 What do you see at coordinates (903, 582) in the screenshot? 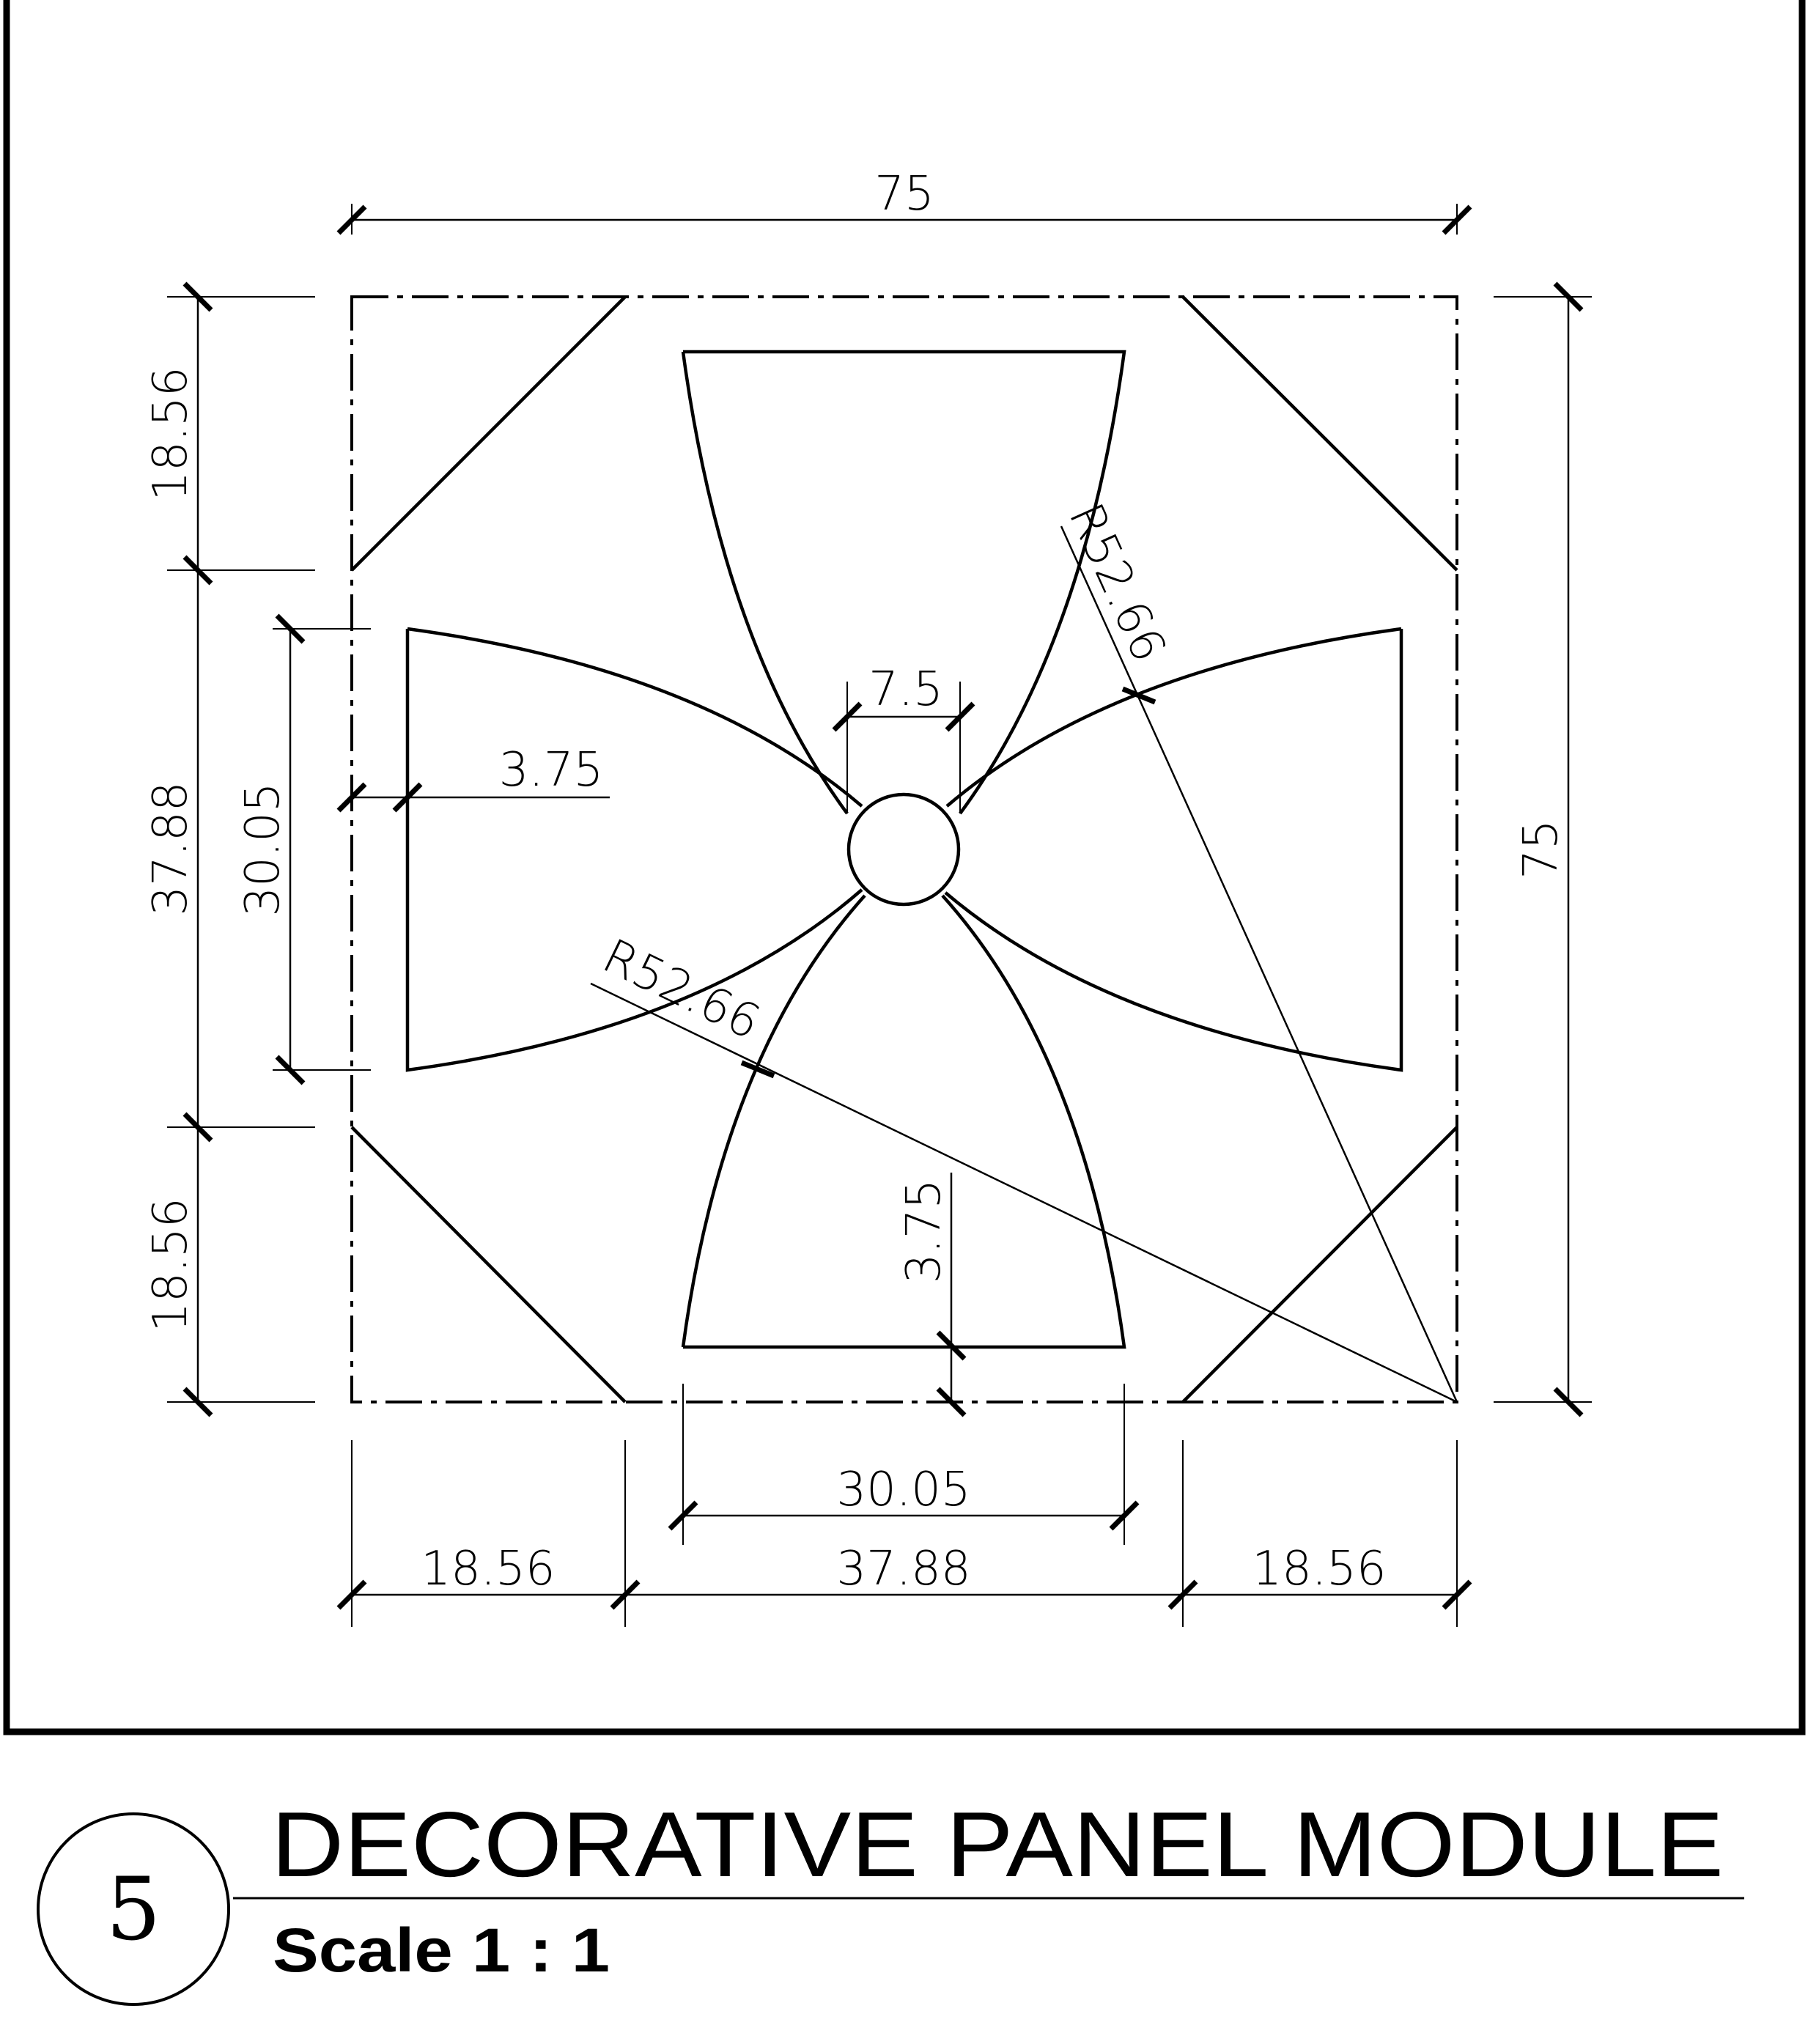
I see `petal-top` at bounding box center [903, 582].